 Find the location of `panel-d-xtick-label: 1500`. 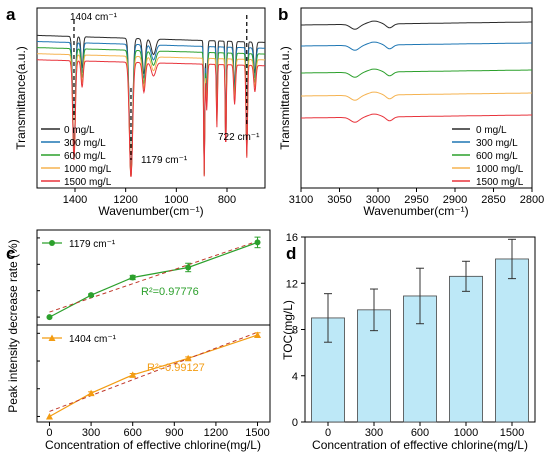

panel-d-xtick-label: 1500 is located at coordinates (512, 433).